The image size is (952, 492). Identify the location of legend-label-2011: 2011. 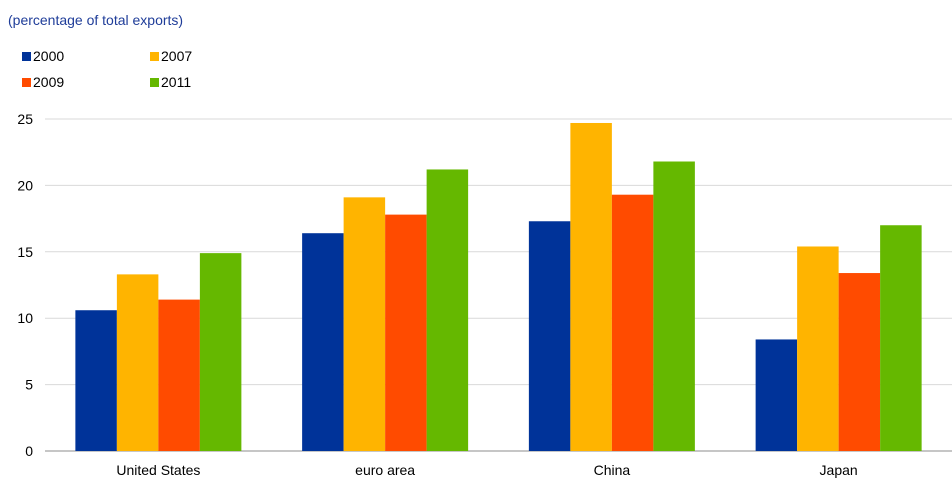
(176, 82).